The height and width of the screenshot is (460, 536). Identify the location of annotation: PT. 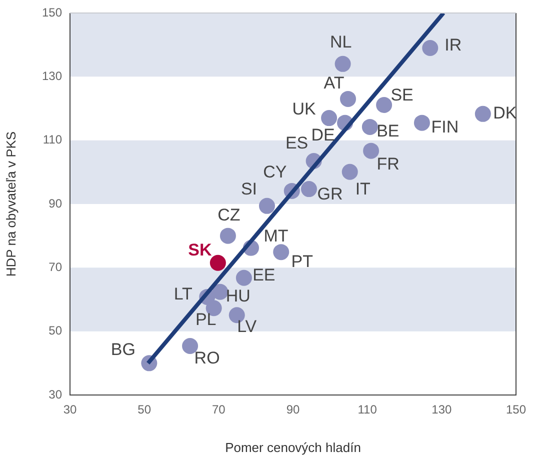
(302, 261).